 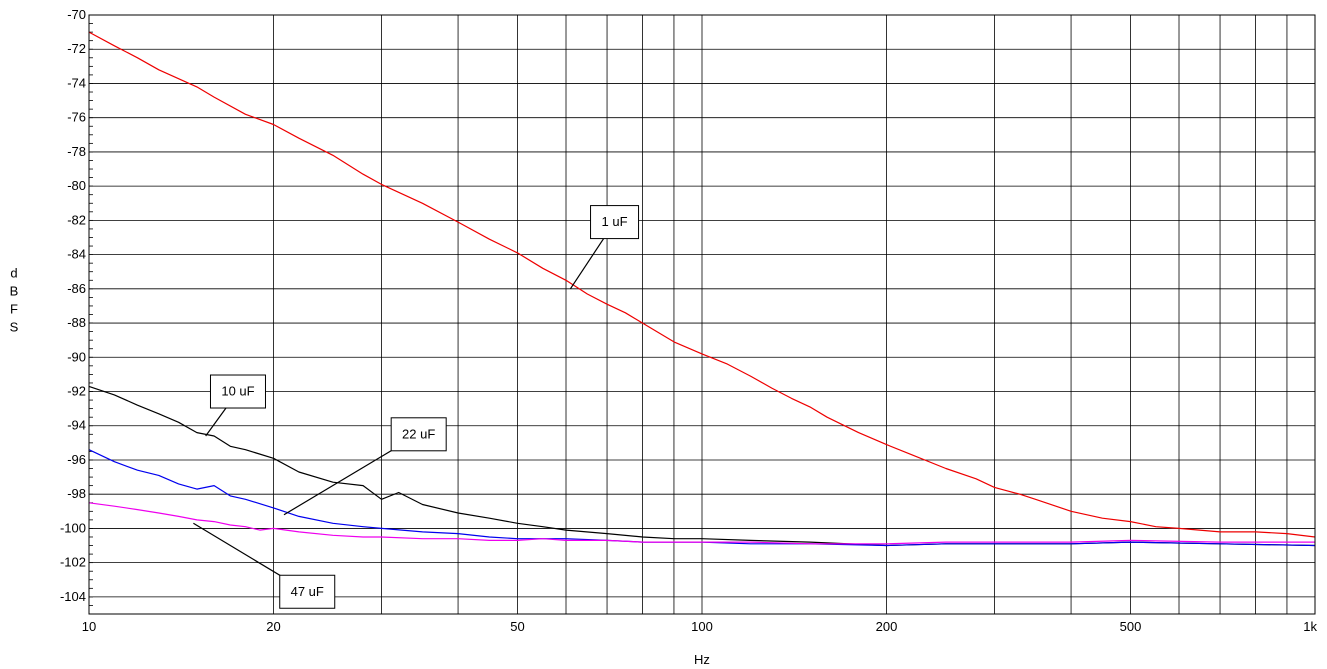 I want to click on x-tick-label: 1k, so click(x=1310, y=626).